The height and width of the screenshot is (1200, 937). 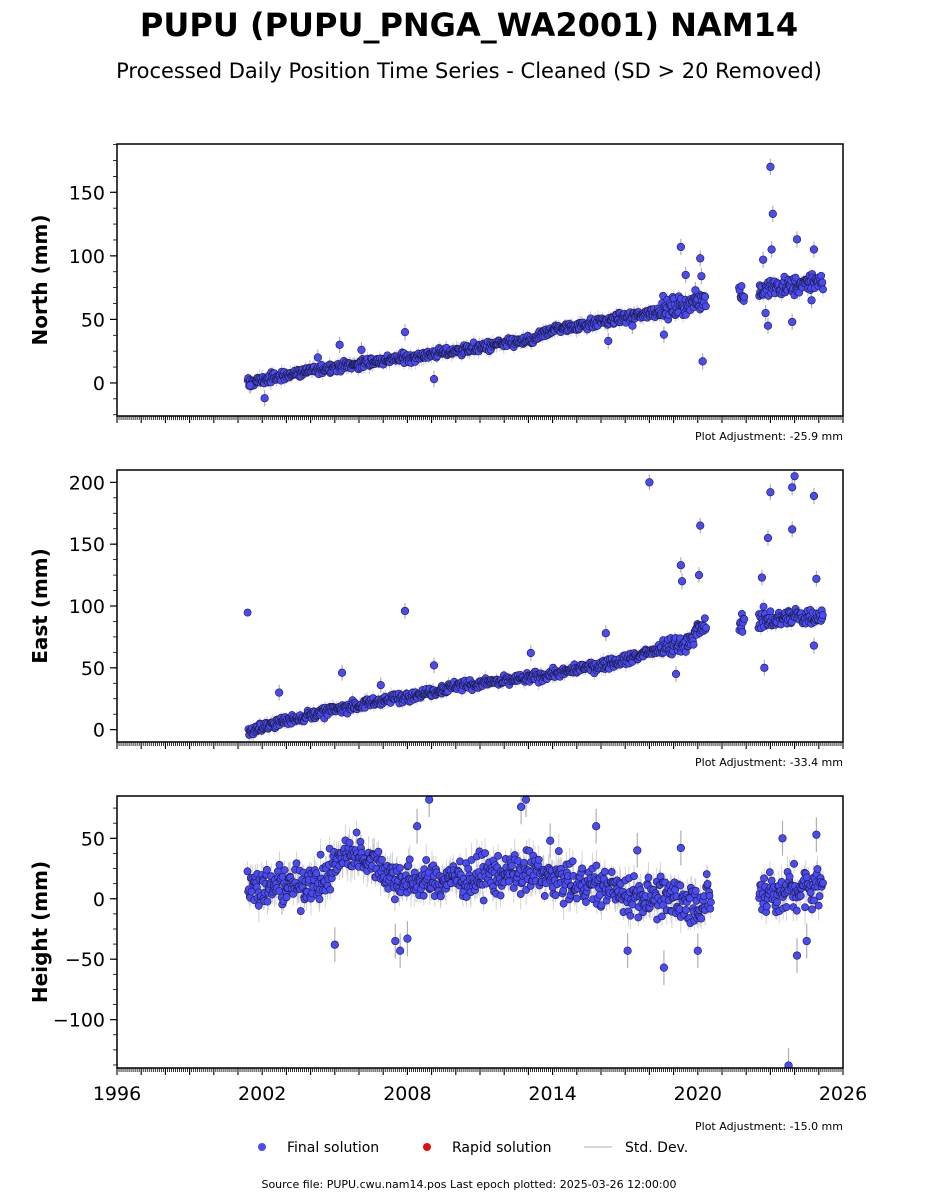 What do you see at coordinates (87, 483) in the screenshot?
I see `y-tick-label: 200` at bounding box center [87, 483].